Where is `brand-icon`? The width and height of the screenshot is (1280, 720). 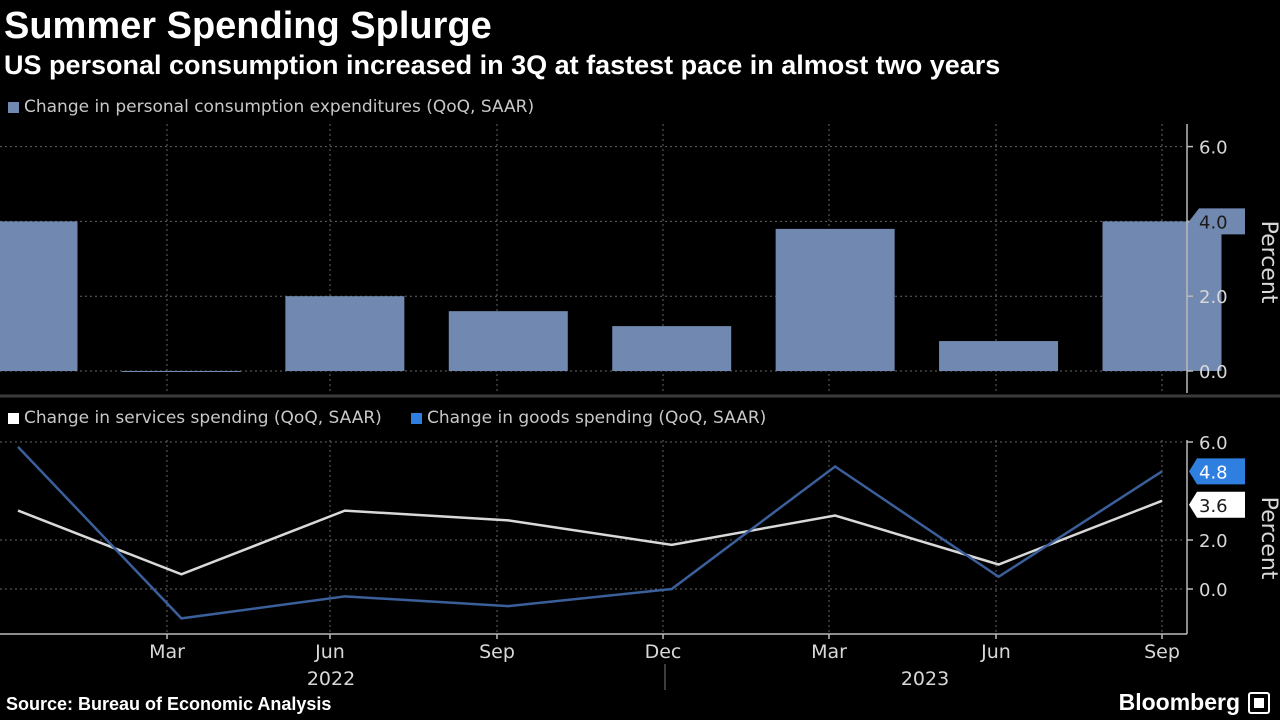
brand-icon is located at coordinates (1259, 702).